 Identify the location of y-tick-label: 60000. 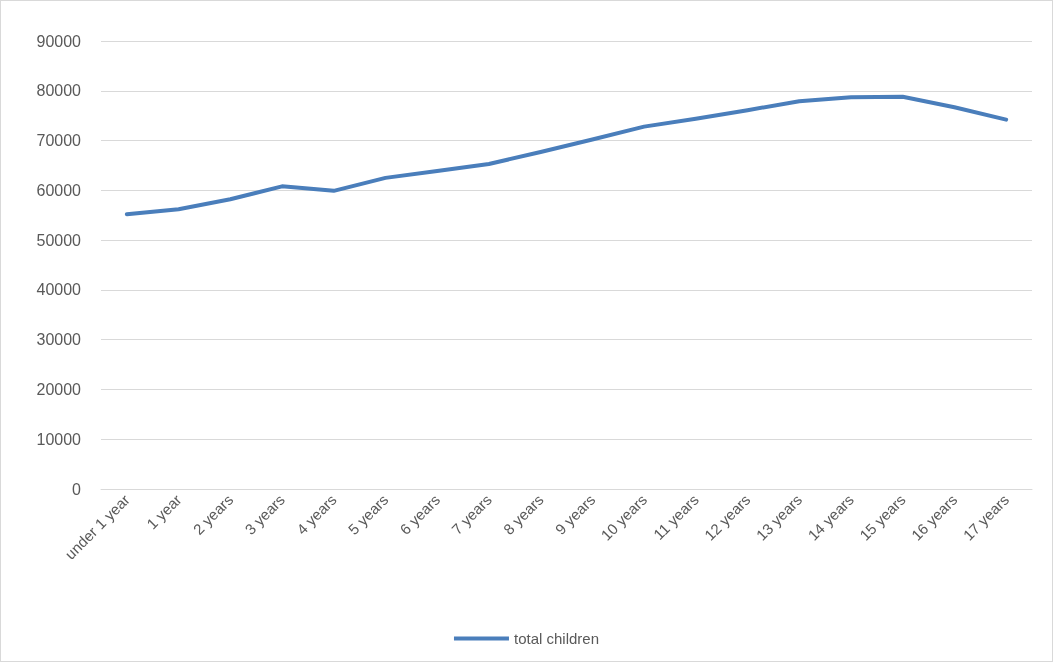
(59, 190).